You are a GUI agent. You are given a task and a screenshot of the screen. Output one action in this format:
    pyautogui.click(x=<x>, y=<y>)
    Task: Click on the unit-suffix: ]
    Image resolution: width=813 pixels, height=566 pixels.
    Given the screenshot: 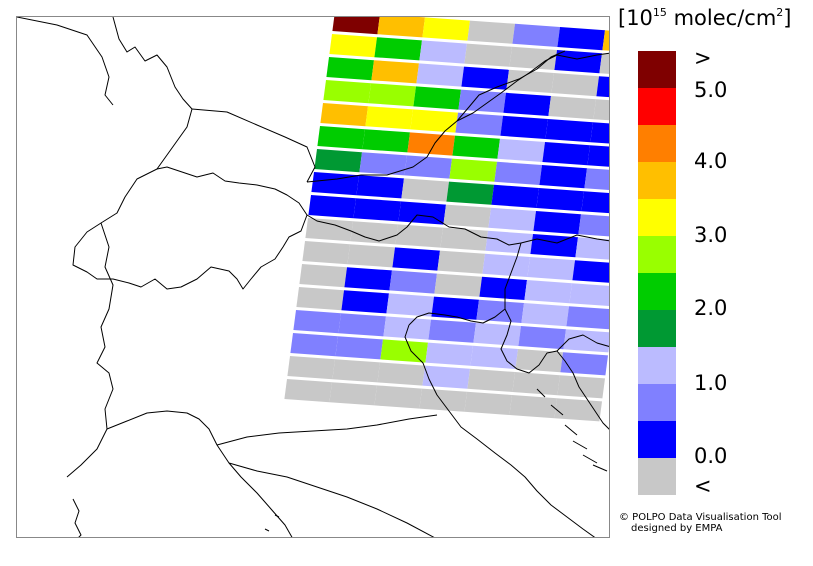 What is the action you would take?
    pyautogui.click(x=787, y=18)
    